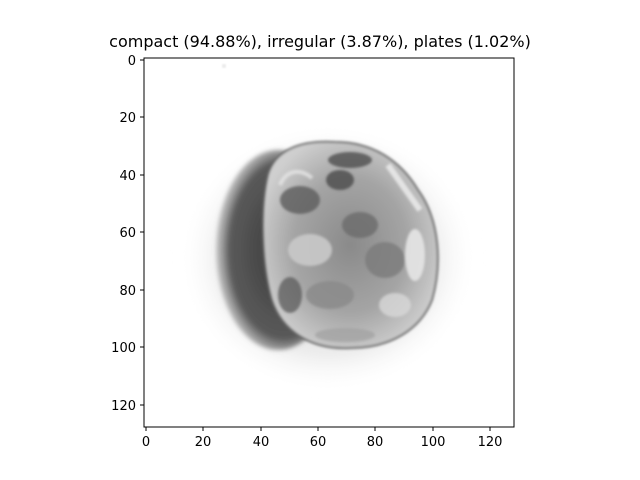 The width and height of the screenshot is (640, 480). Describe the element at coordinates (146, 442) in the screenshot. I see `x-tick-label: 0` at that location.